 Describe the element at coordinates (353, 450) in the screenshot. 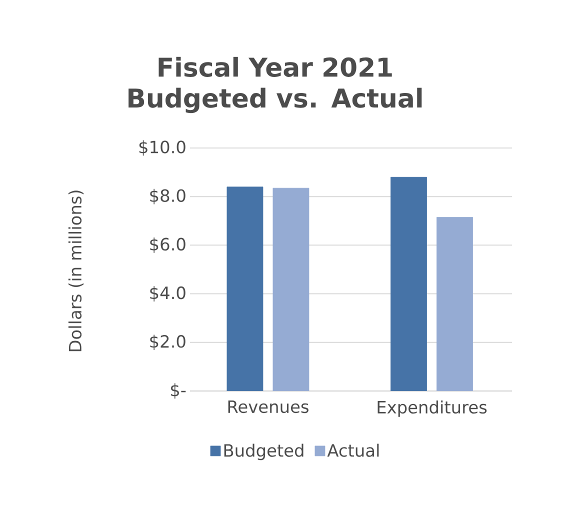

I see `legend-label: Actual` at that location.